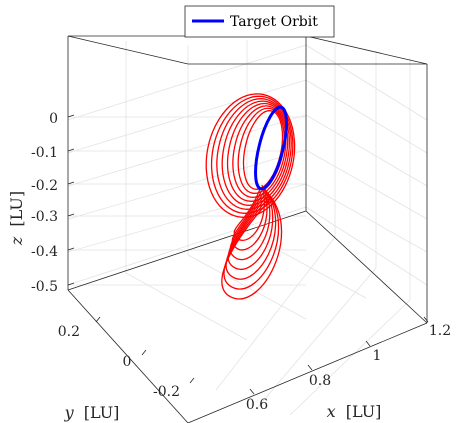 This screenshot has height=423, width=457. What do you see at coordinates (274, 22) in the screenshot?
I see `legend-label-target-orbit: Target Orbit` at bounding box center [274, 22].